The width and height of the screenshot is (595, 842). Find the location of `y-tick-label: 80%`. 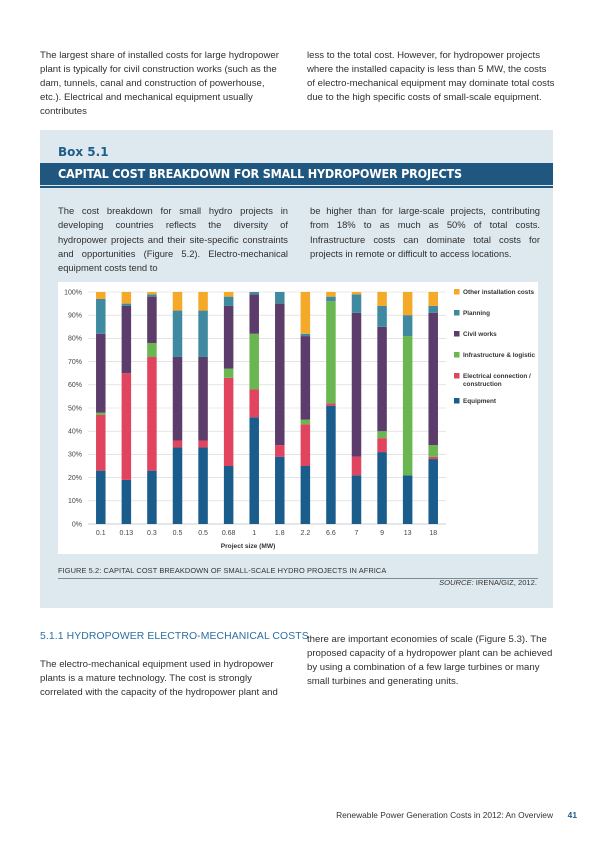

y-tick-label: 80% is located at coordinates (75, 339).